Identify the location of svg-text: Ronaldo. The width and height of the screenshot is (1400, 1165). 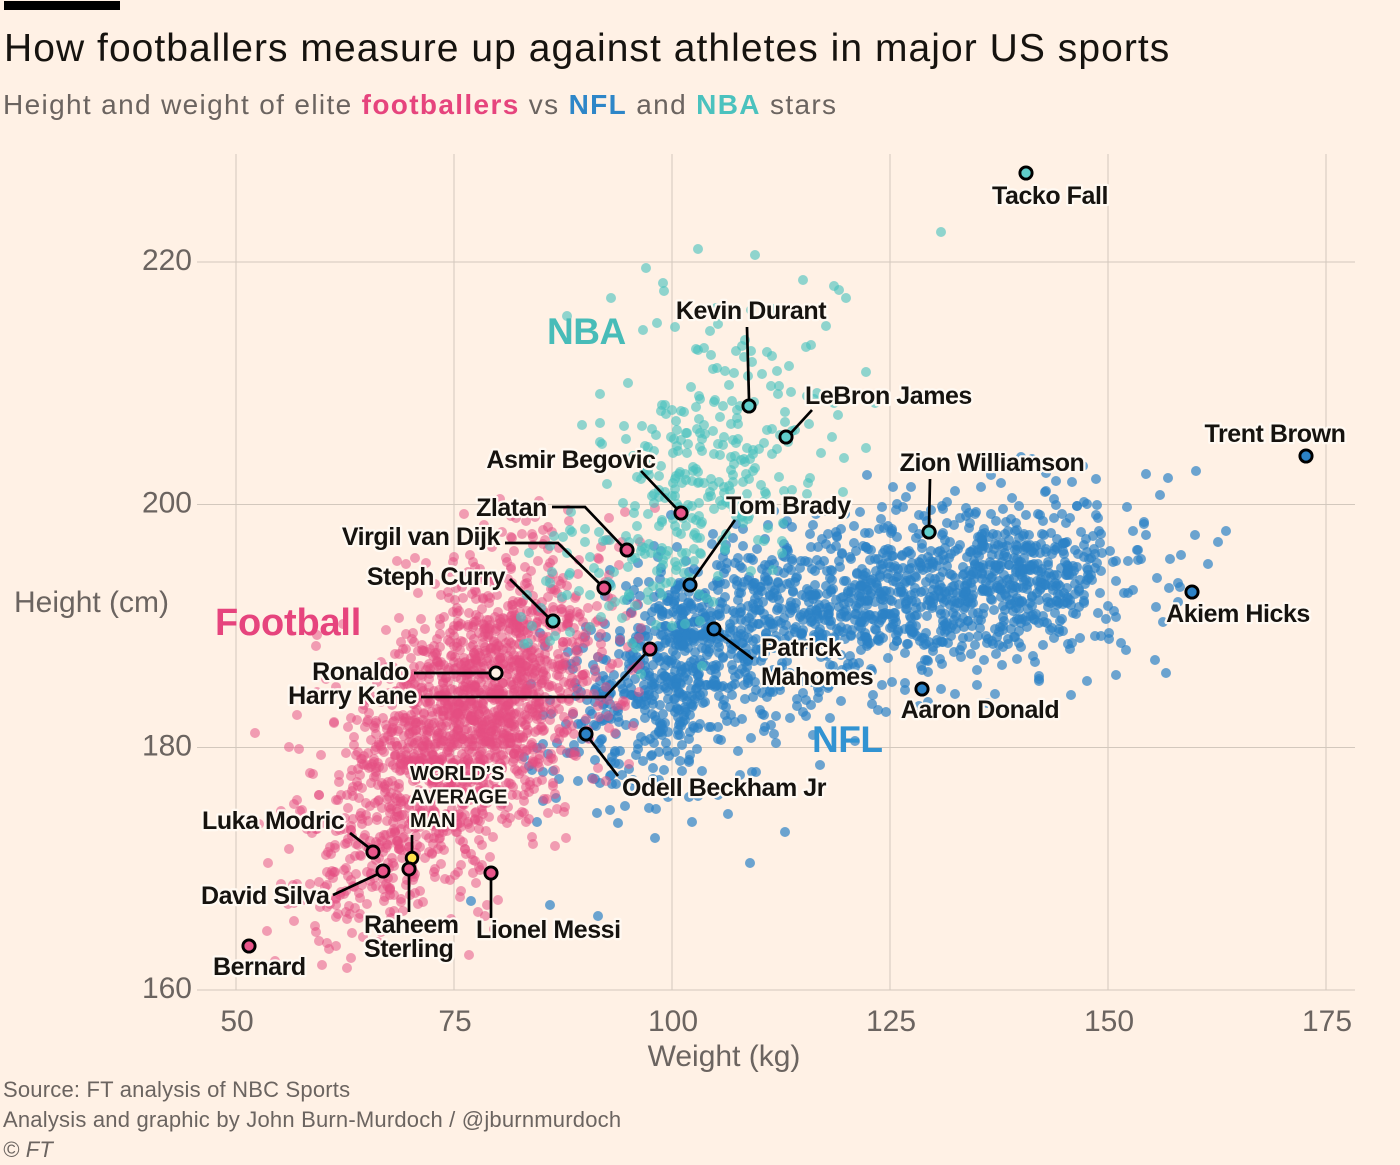
(360, 672).